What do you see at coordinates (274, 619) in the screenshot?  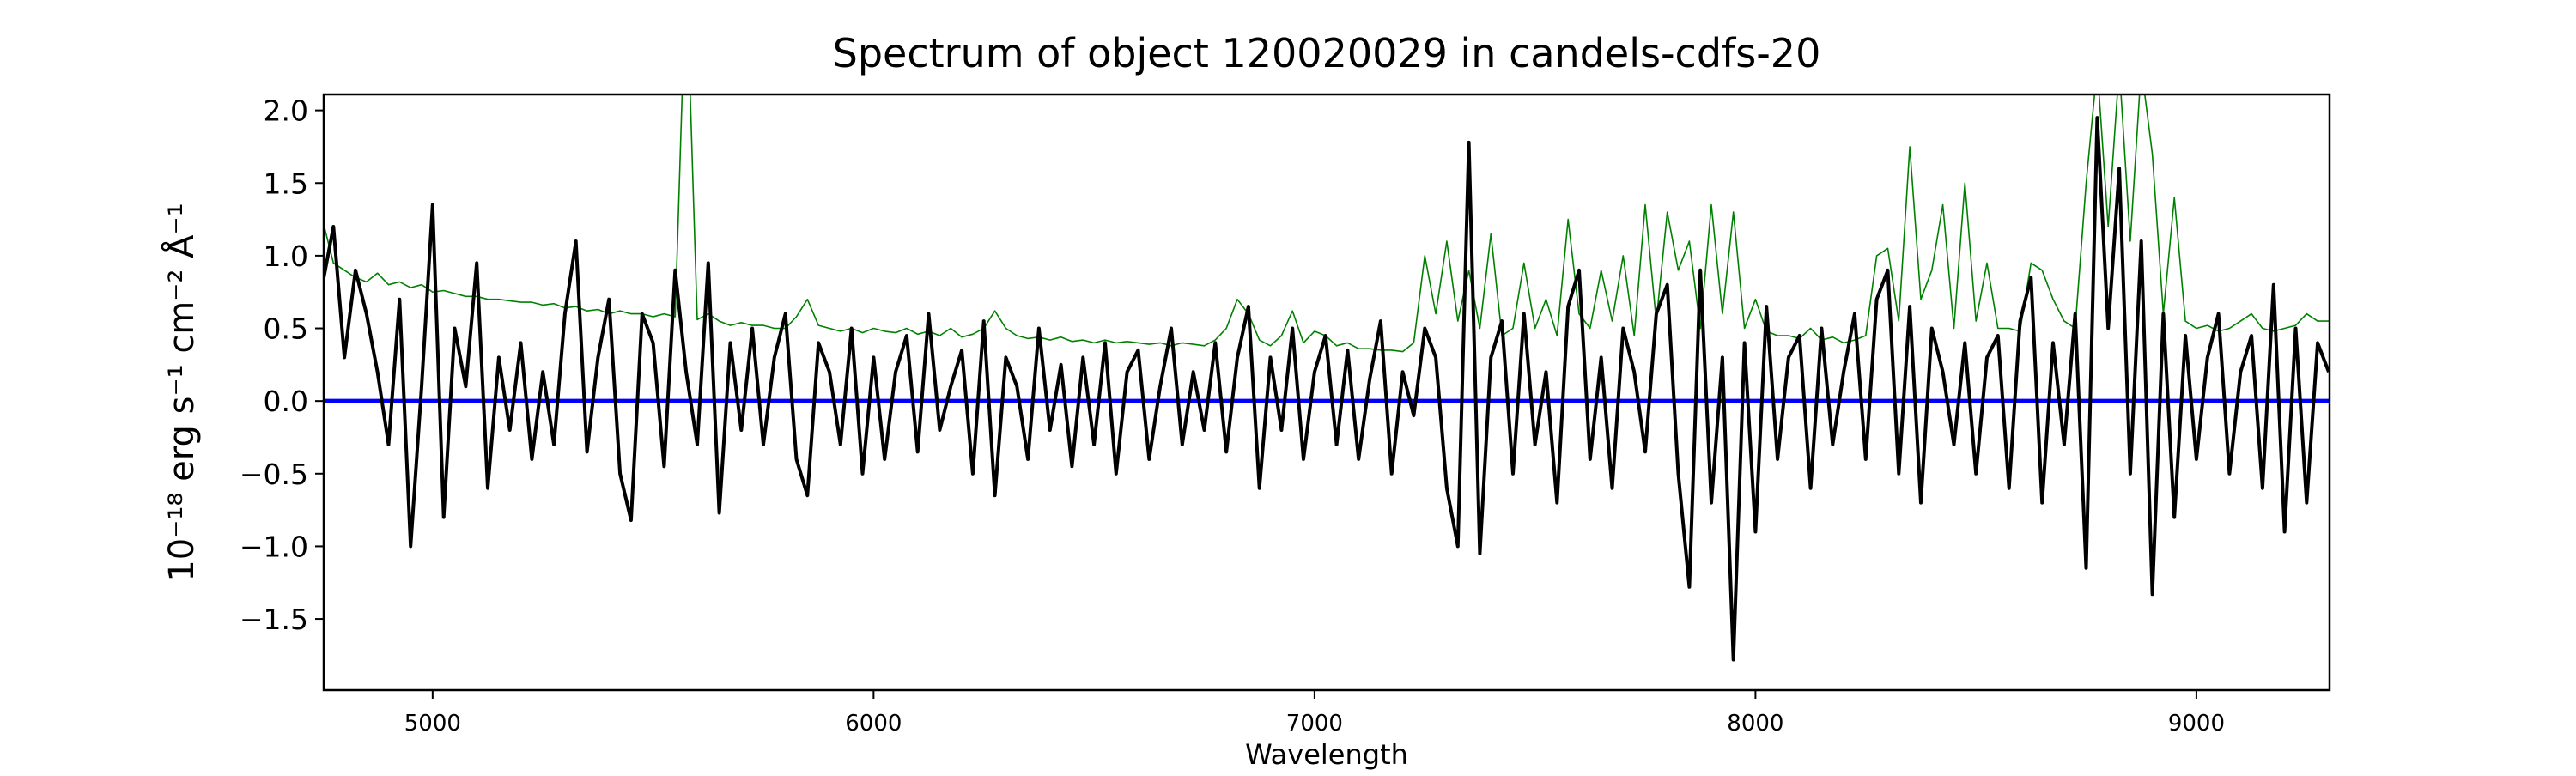 I see `y-tick-label: −1.5` at bounding box center [274, 619].